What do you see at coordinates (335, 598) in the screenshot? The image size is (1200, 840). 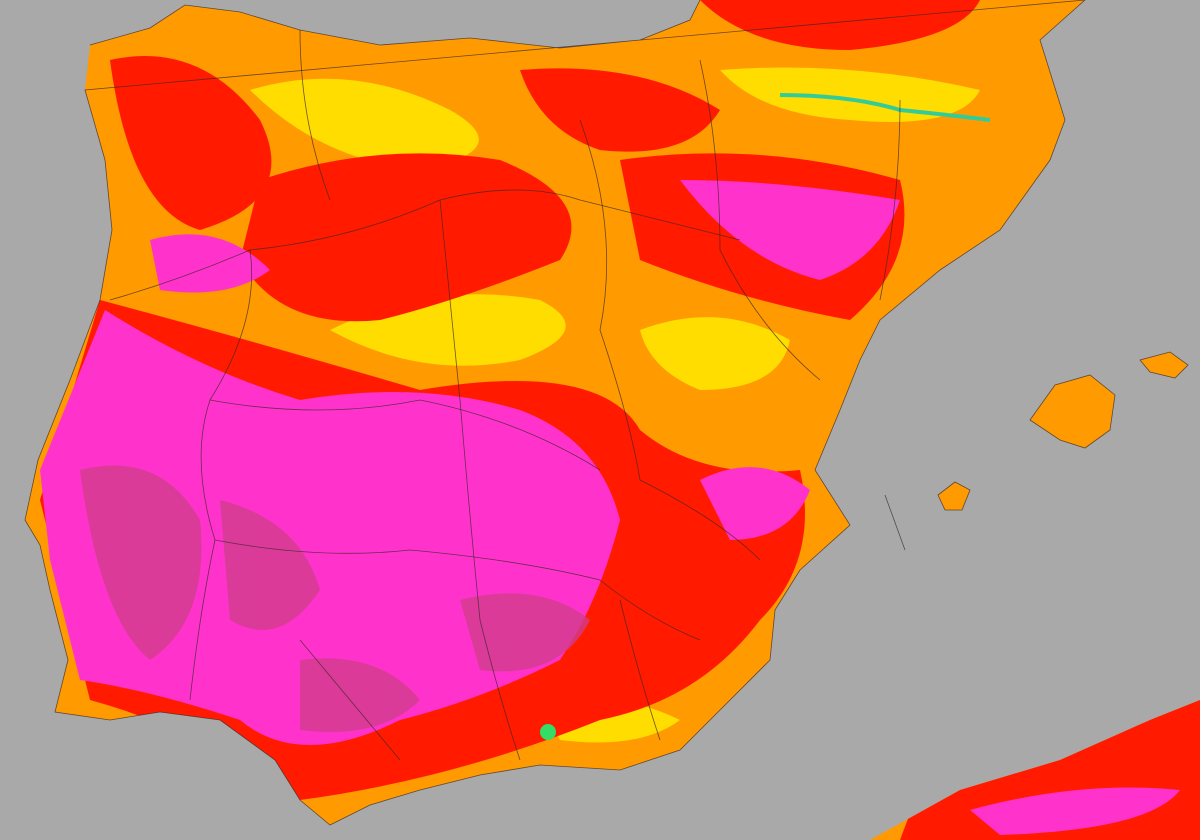 I see `extreme-zones` at bounding box center [335, 598].